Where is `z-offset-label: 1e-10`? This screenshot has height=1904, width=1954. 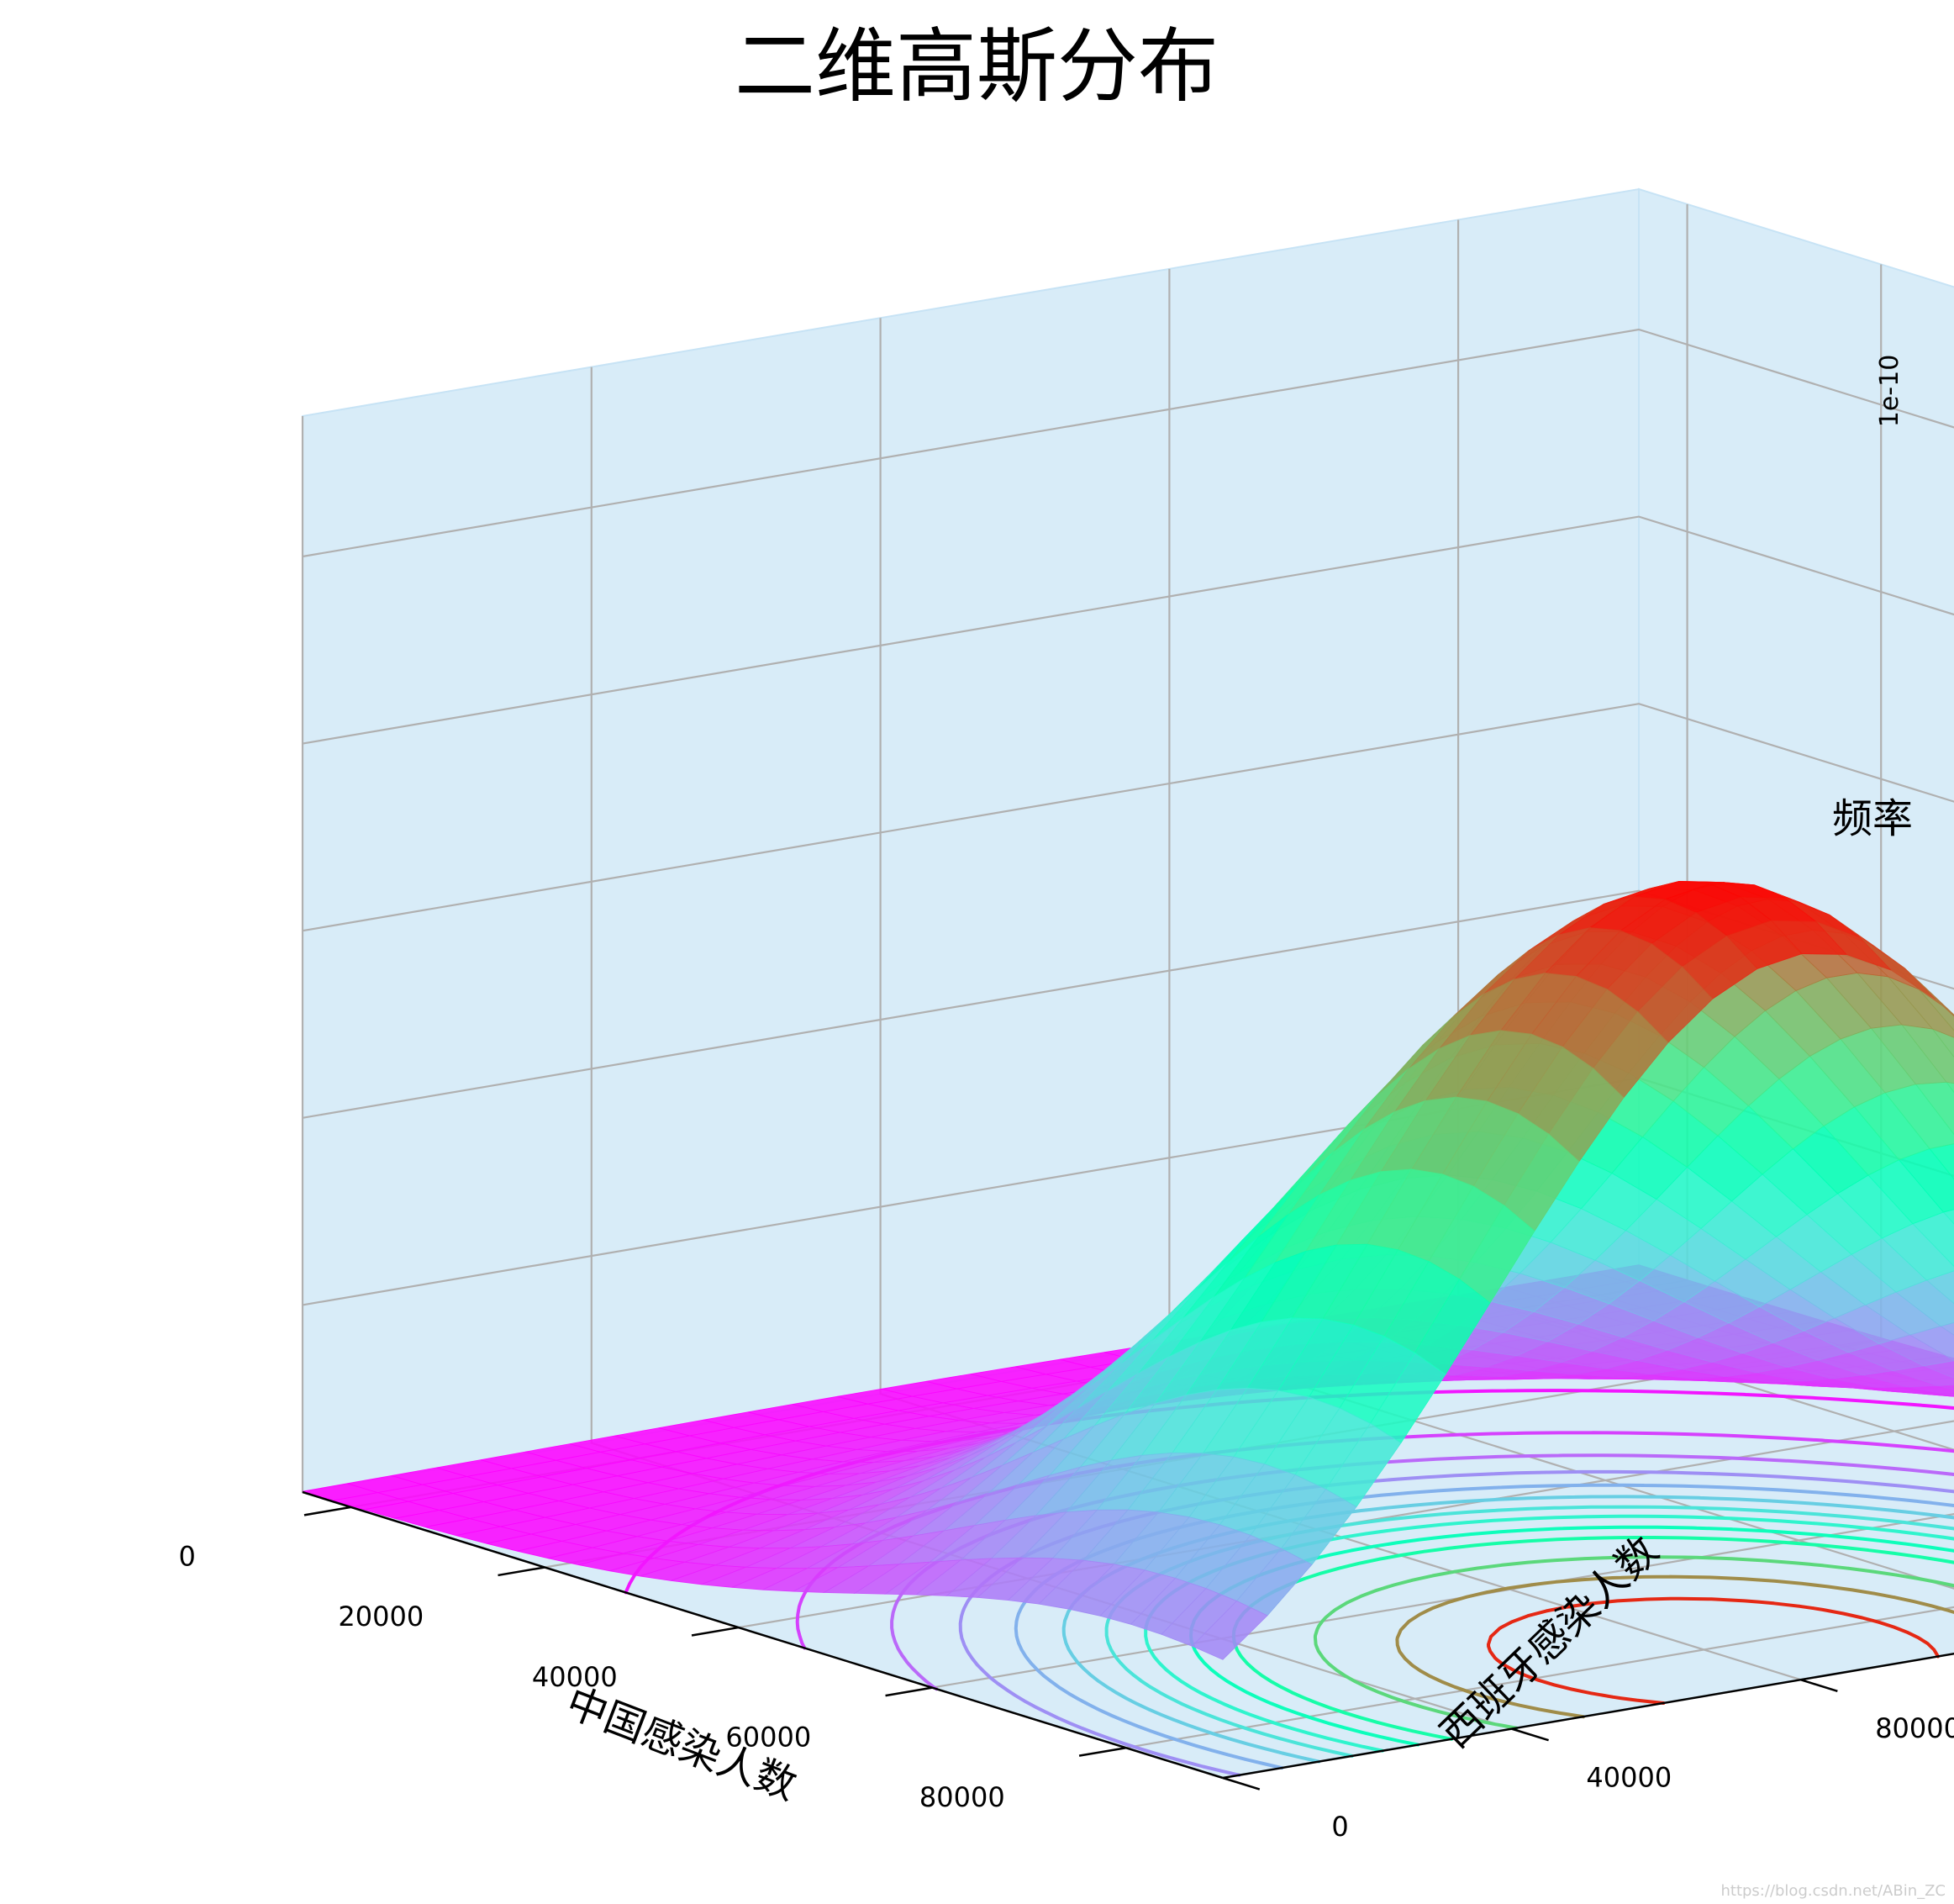 z-offset-label: 1e-10 is located at coordinates (1889, 391).